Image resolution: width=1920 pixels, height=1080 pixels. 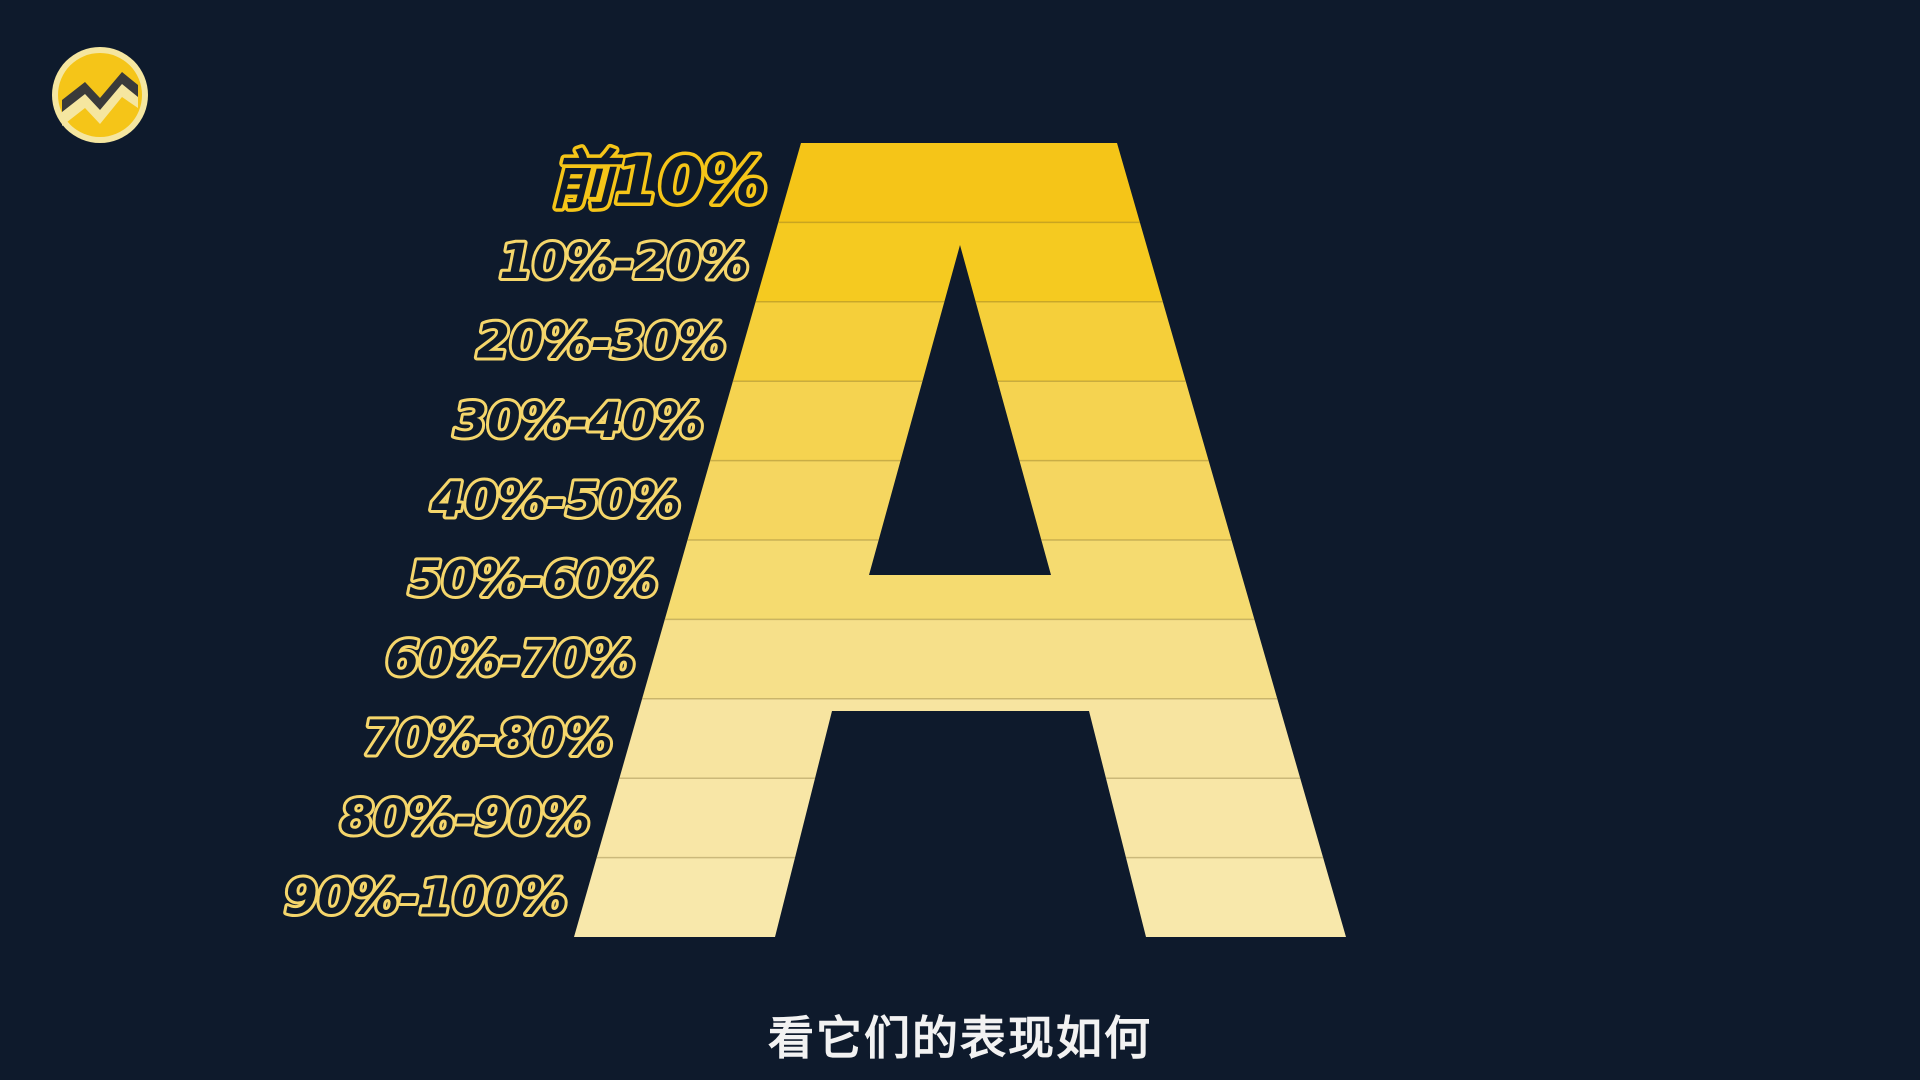 I want to click on tier-label: 40%-50%, so click(x=555, y=500).